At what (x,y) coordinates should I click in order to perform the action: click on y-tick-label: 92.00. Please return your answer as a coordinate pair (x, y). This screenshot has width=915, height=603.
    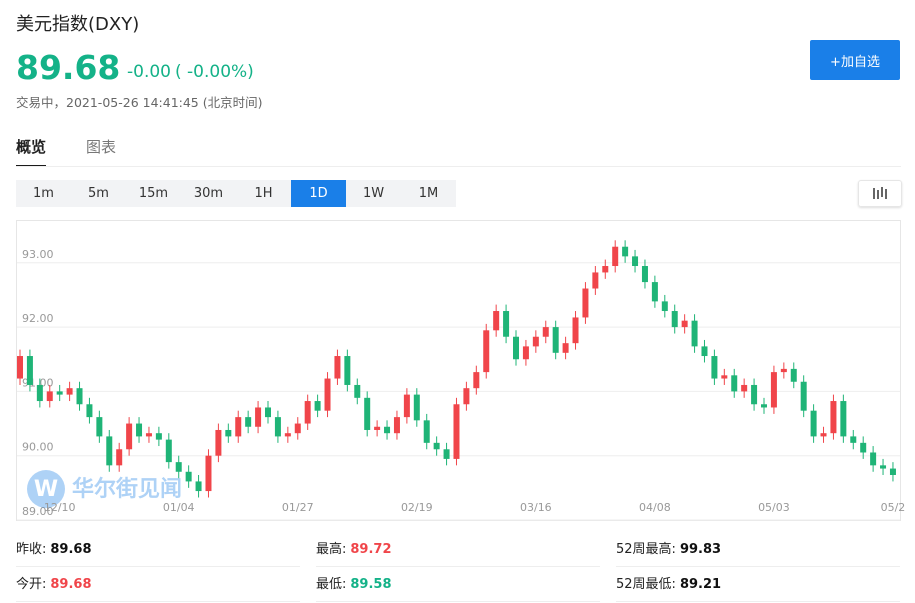
    Looking at the image, I should click on (38, 318).